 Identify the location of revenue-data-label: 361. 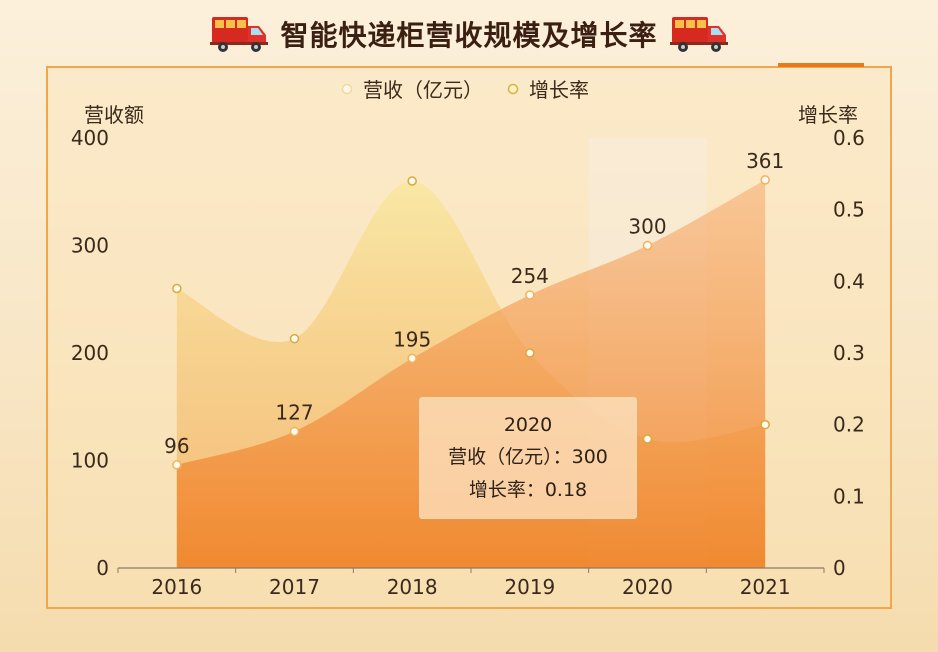
(765, 161).